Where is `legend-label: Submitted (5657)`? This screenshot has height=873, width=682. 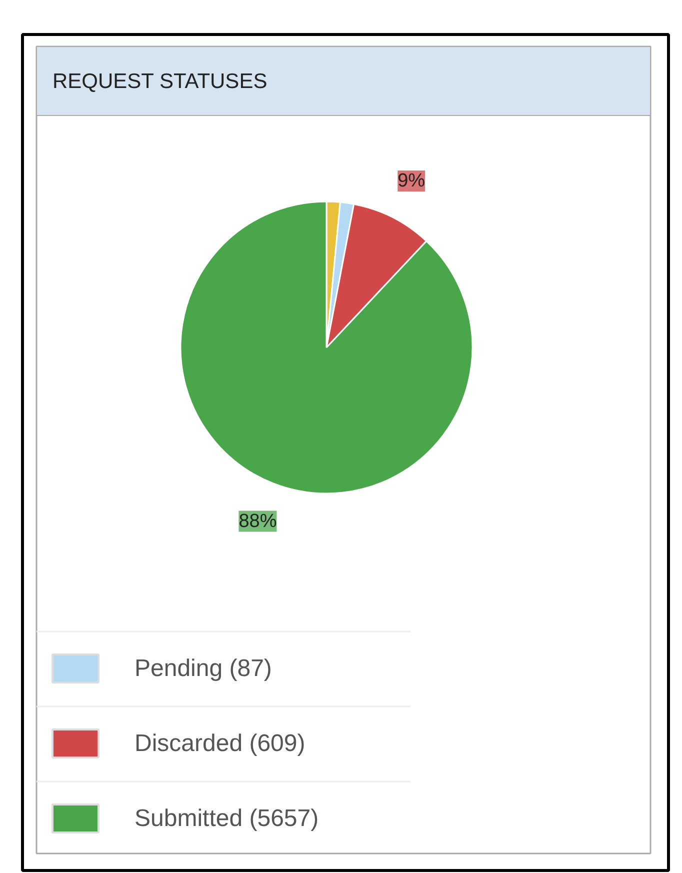 legend-label: Submitted (5657) is located at coordinates (226, 818).